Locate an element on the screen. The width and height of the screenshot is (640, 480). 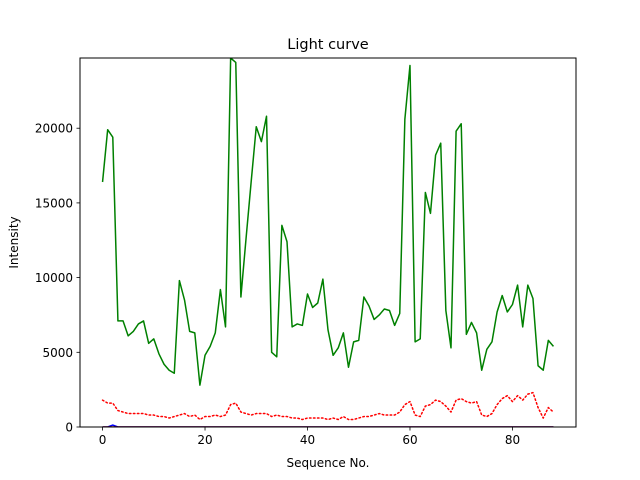
y-tick-label: 5000 is located at coordinates (57, 353).